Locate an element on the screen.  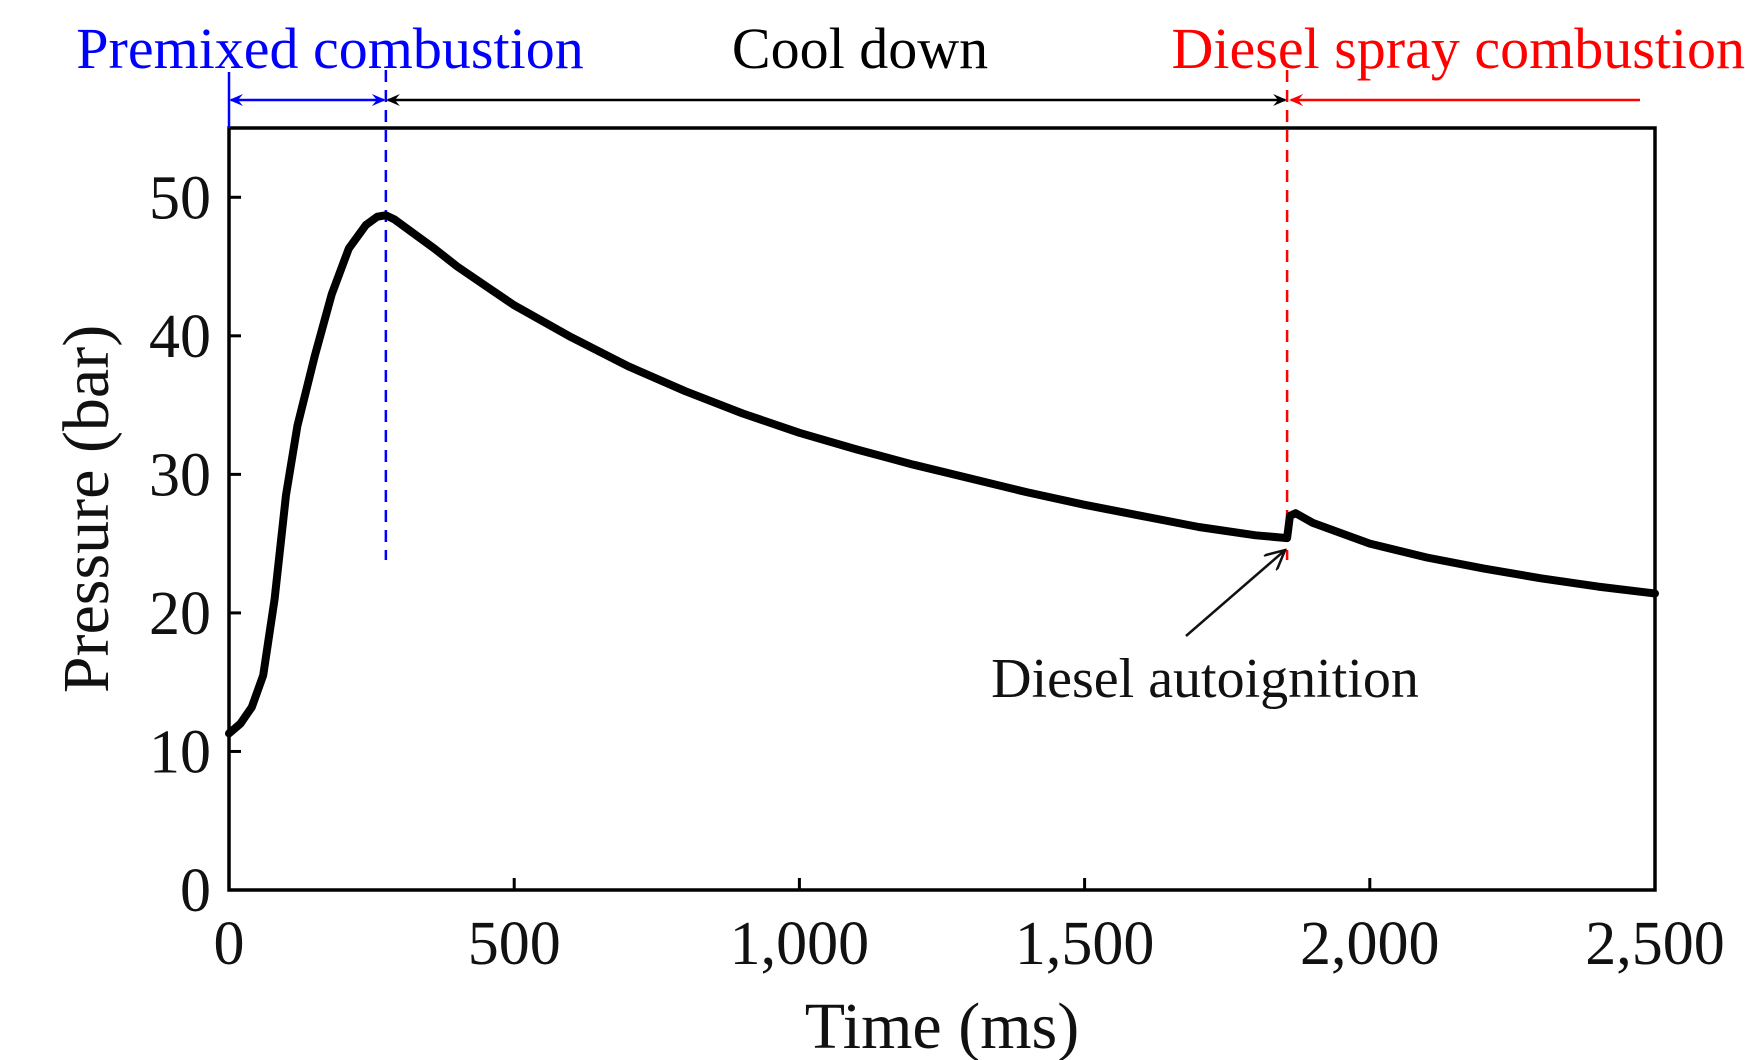
x-tick-label: 2,000 is located at coordinates (1370, 944).